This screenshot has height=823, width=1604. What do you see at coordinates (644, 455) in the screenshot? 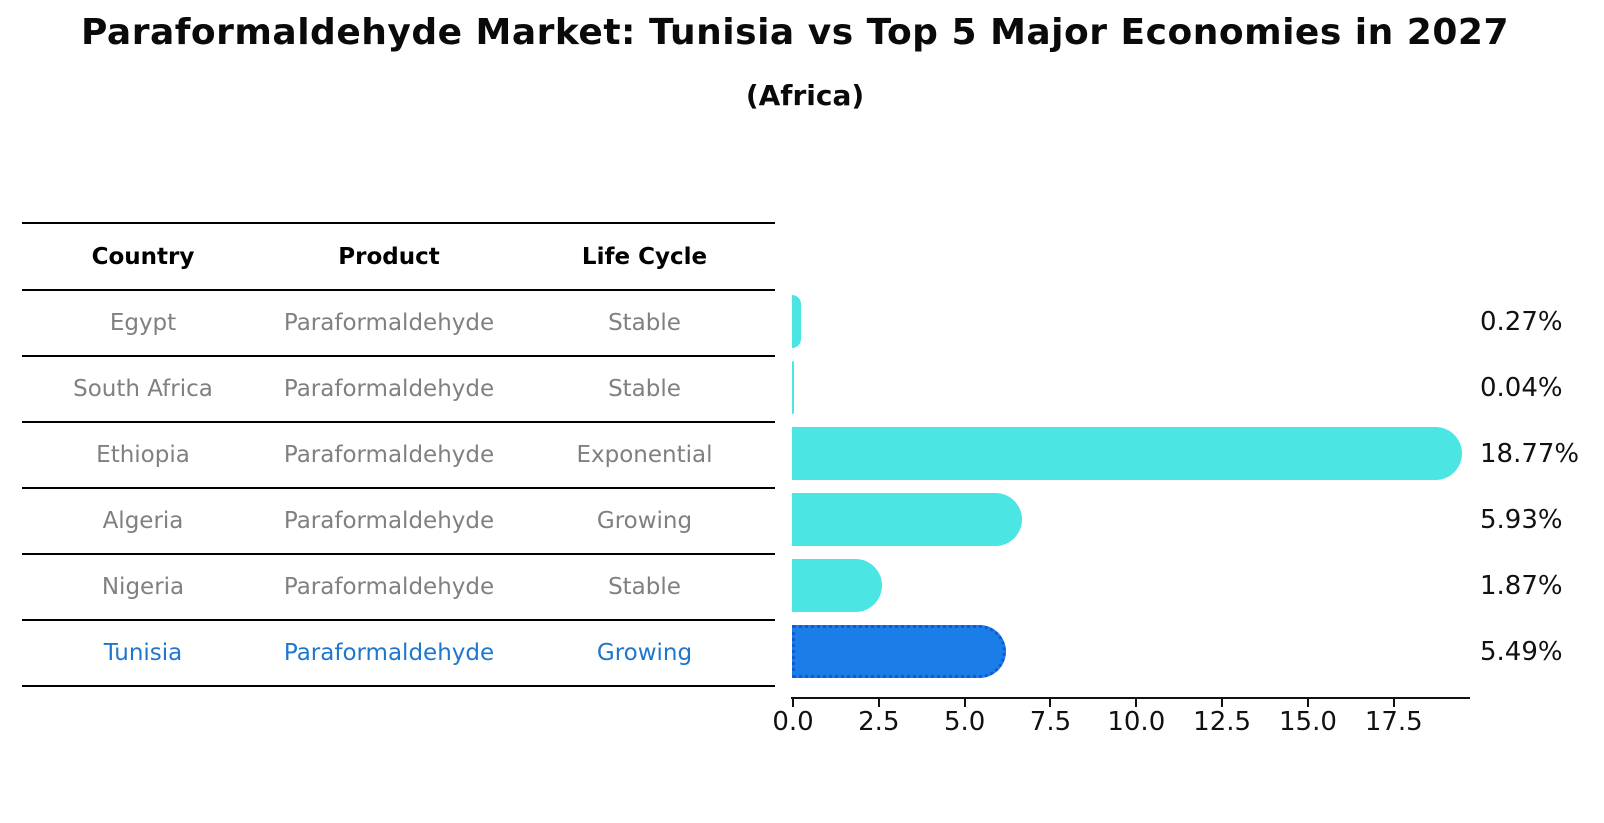
I see `lifecycle-cell: Exponential` at bounding box center [644, 455].